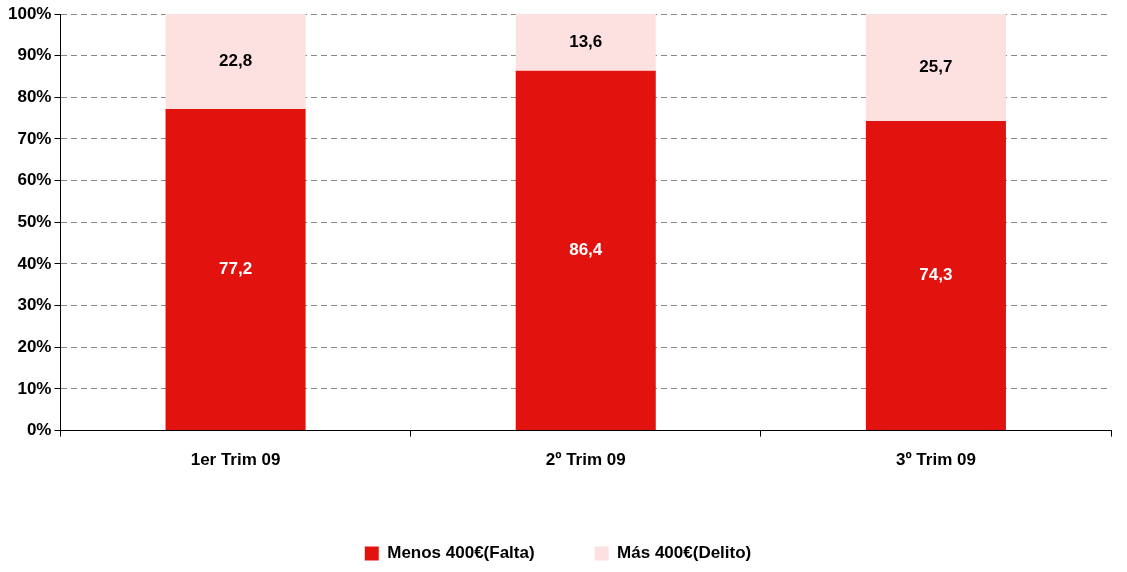 The height and width of the screenshot is (572, 1127). Describe the element at coordinates (34, 263) in the screenshot. I see `y-tick-label: 40%` at that location.